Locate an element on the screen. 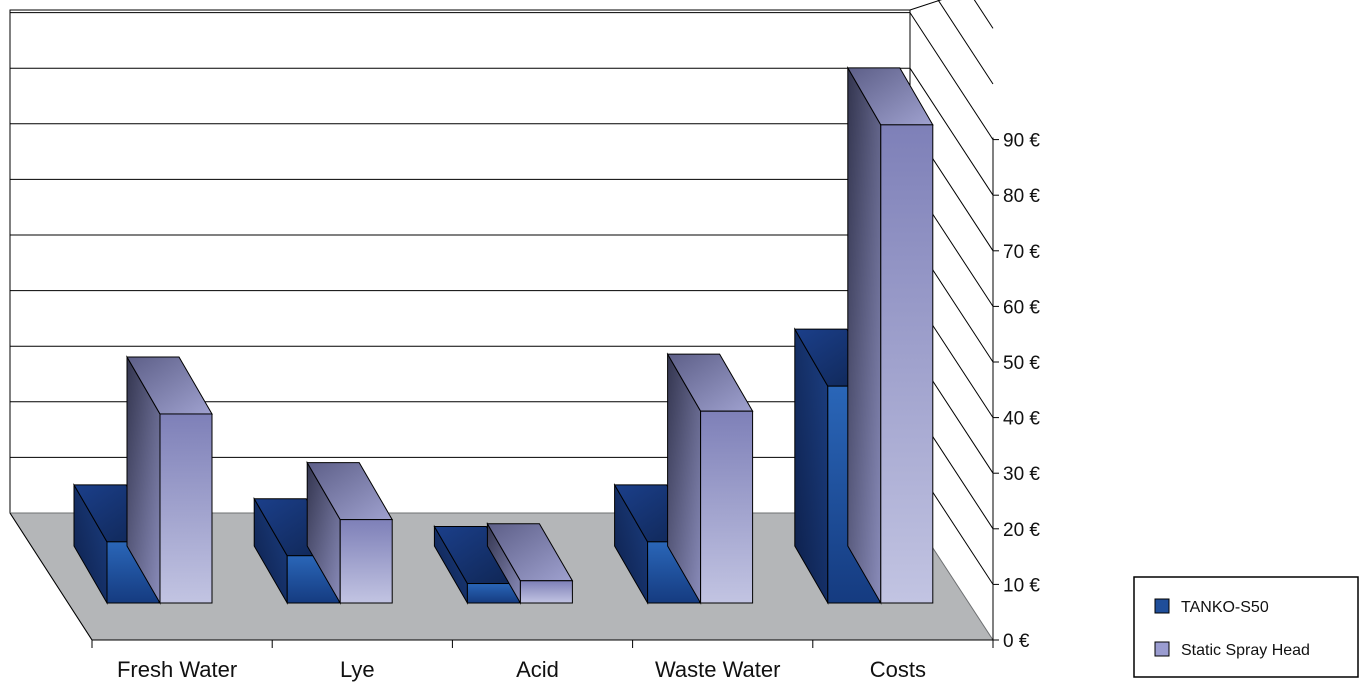  y-tick-label: 10 € is located at coordinates (1021, 585).